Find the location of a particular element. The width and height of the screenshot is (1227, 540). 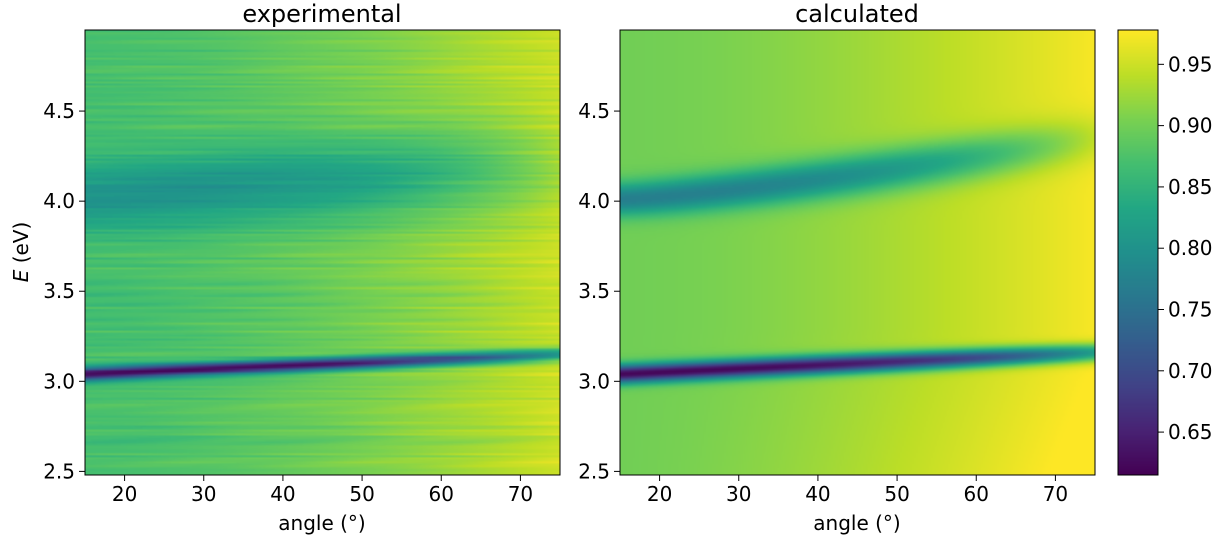

title-experimental: experimental is located at coordinates (321, 14).